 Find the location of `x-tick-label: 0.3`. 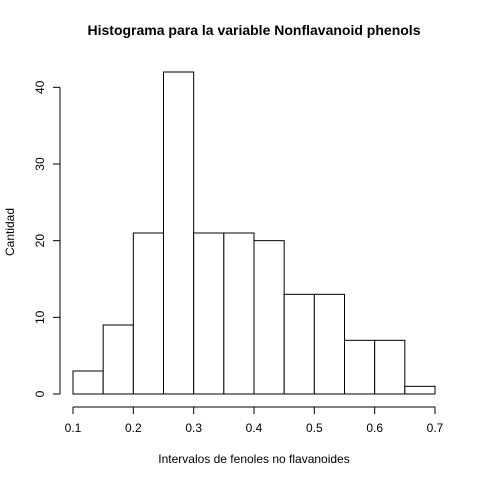

x-tick-label: 0.3 is located at coordinates (193, 428).